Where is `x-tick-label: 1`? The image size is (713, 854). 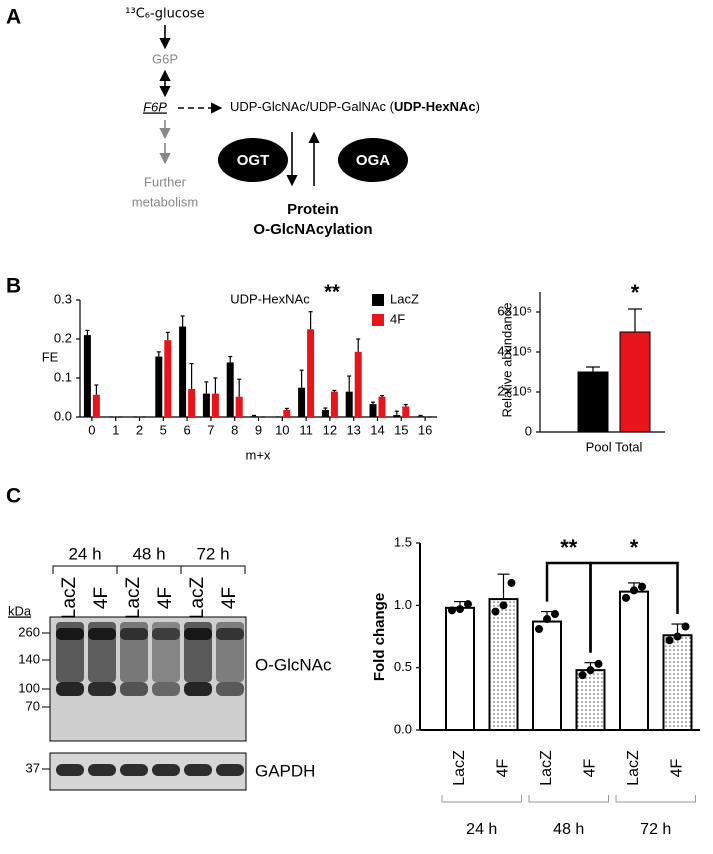 x-tick-label: 1 is located at coordinates (115, 429).